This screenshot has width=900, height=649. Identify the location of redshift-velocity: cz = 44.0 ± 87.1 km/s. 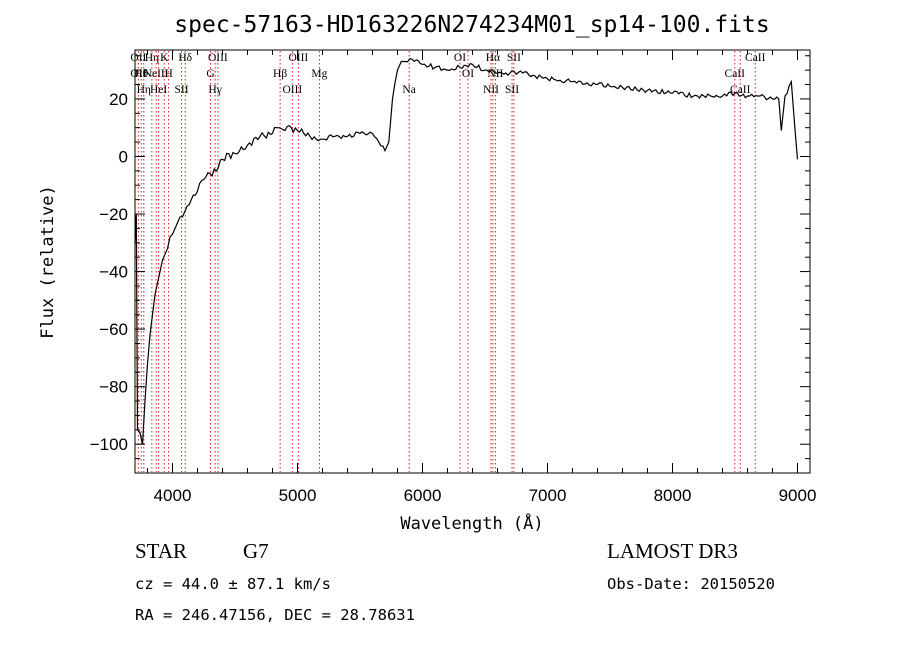
(233, 584).